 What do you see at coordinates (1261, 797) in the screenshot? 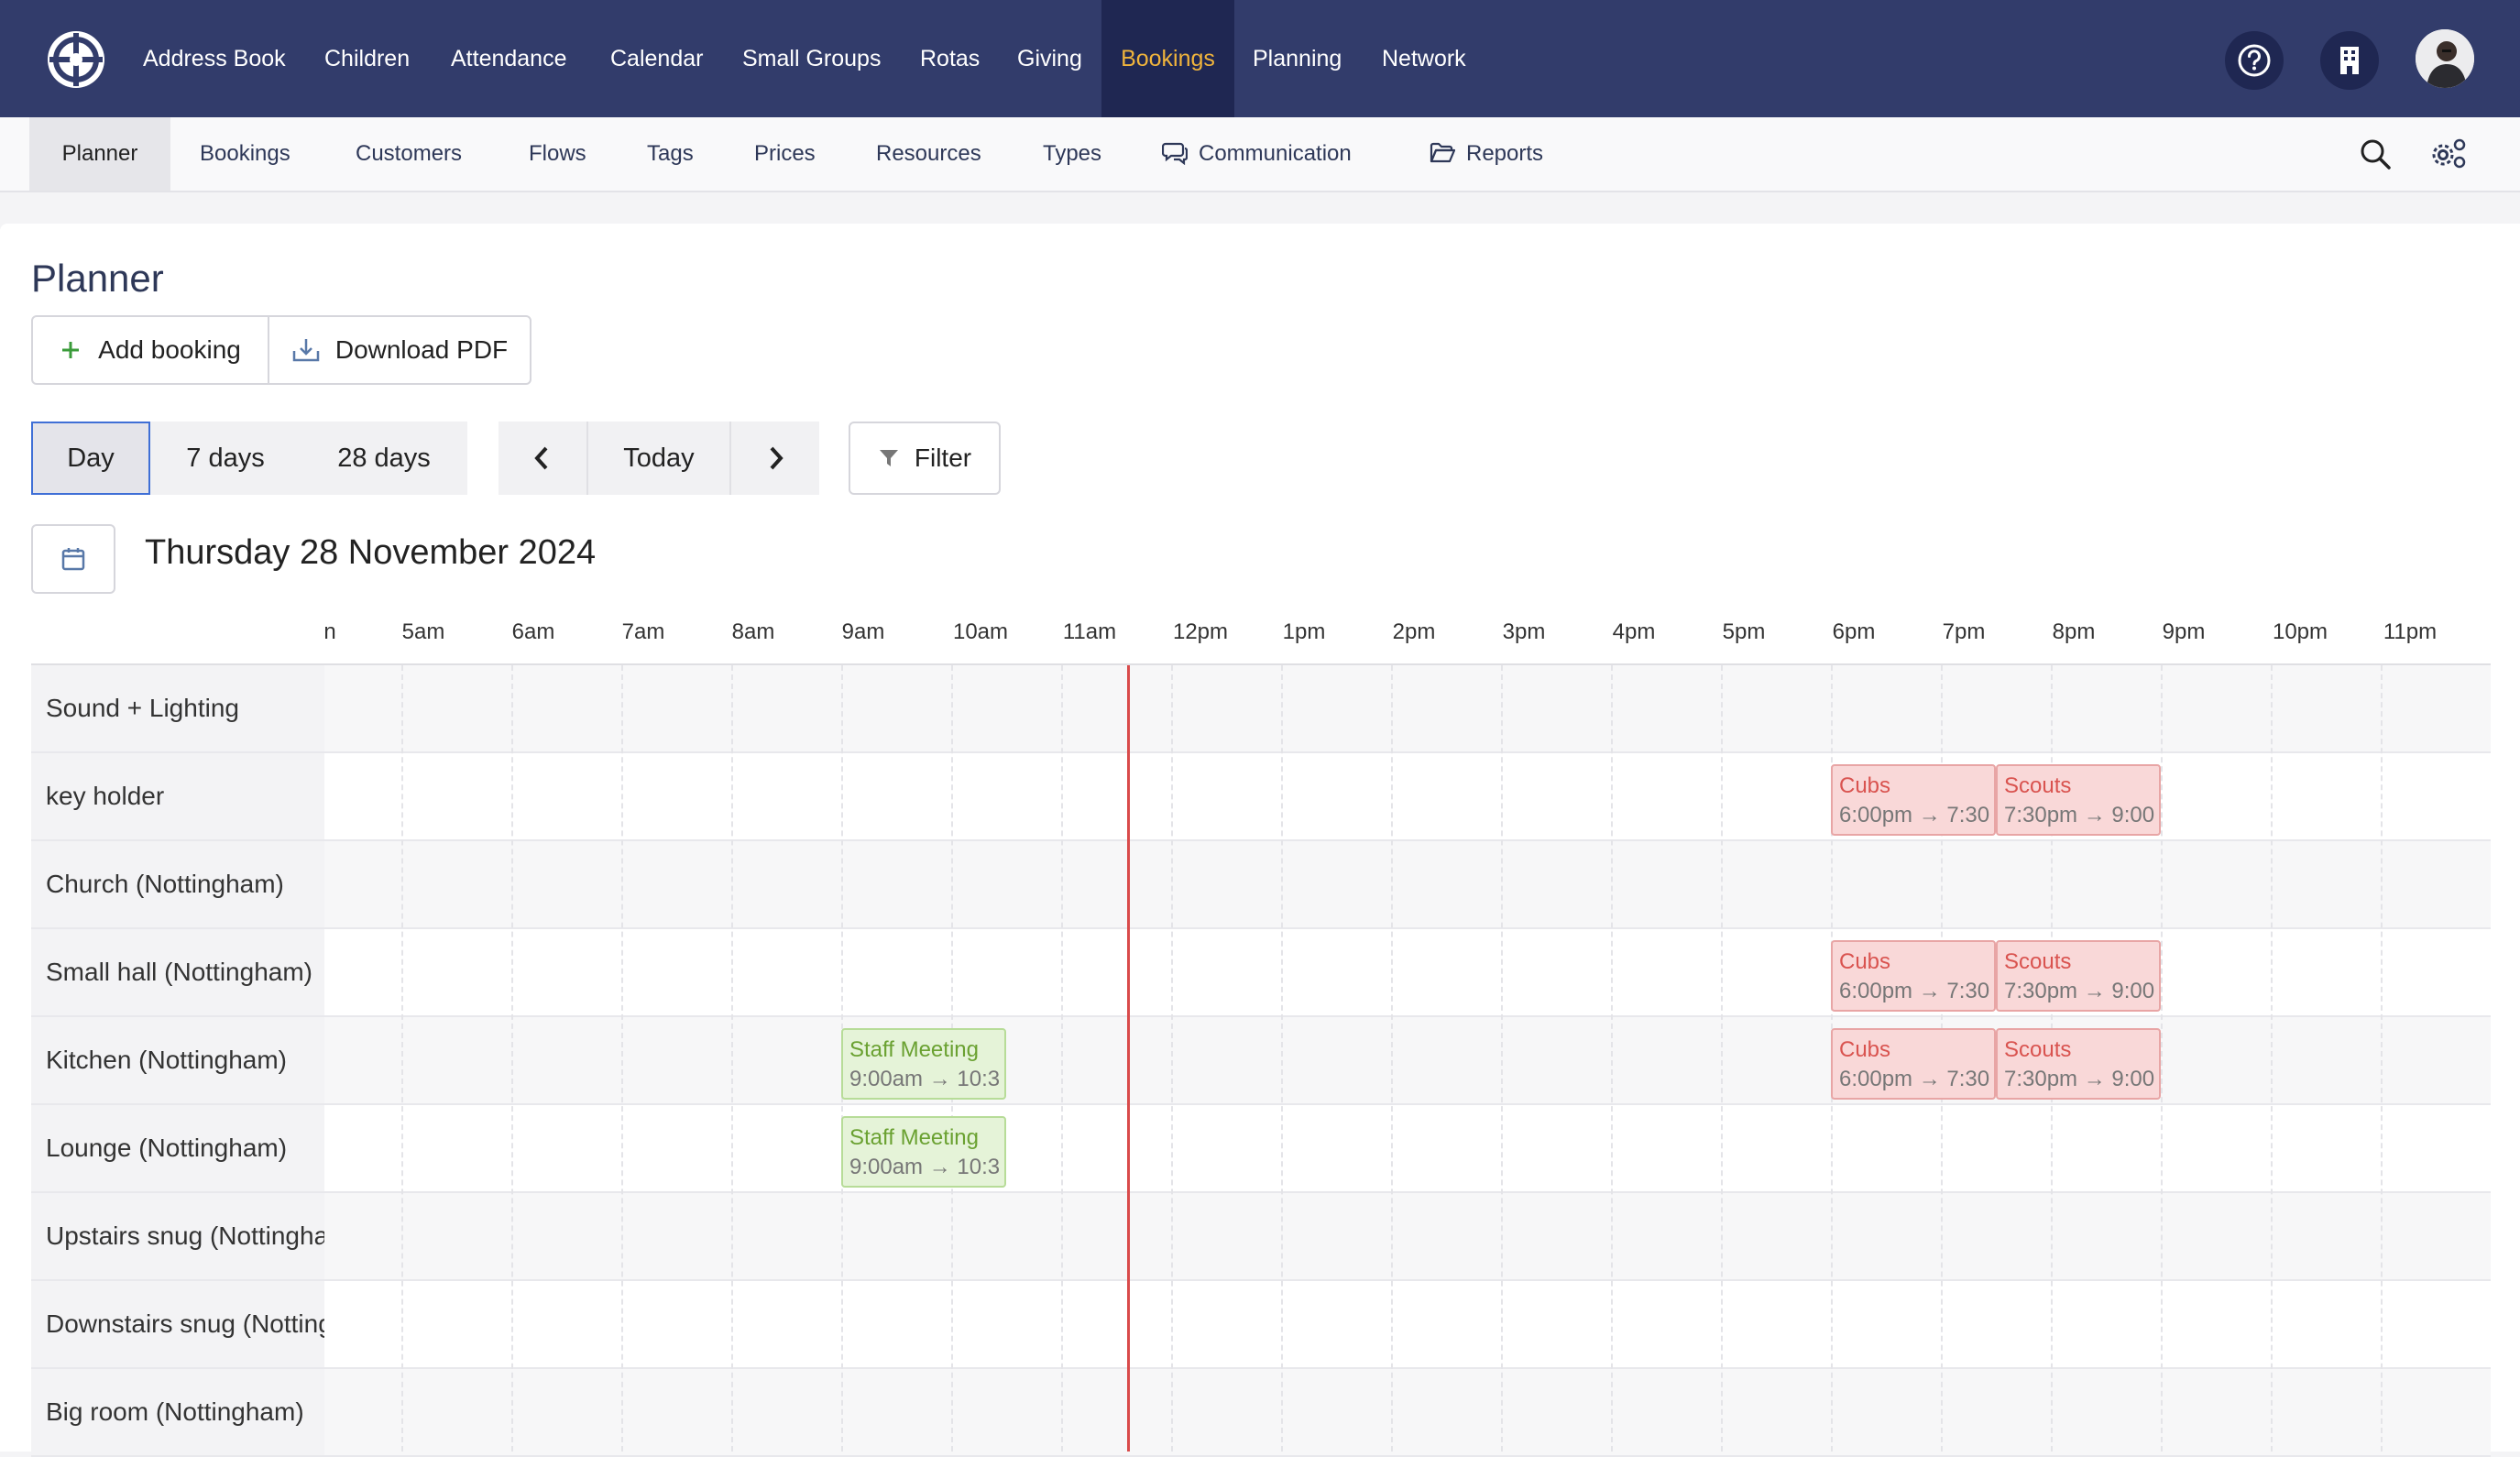
I see `resource-row: key holder` at bounding box center [1261, 797].